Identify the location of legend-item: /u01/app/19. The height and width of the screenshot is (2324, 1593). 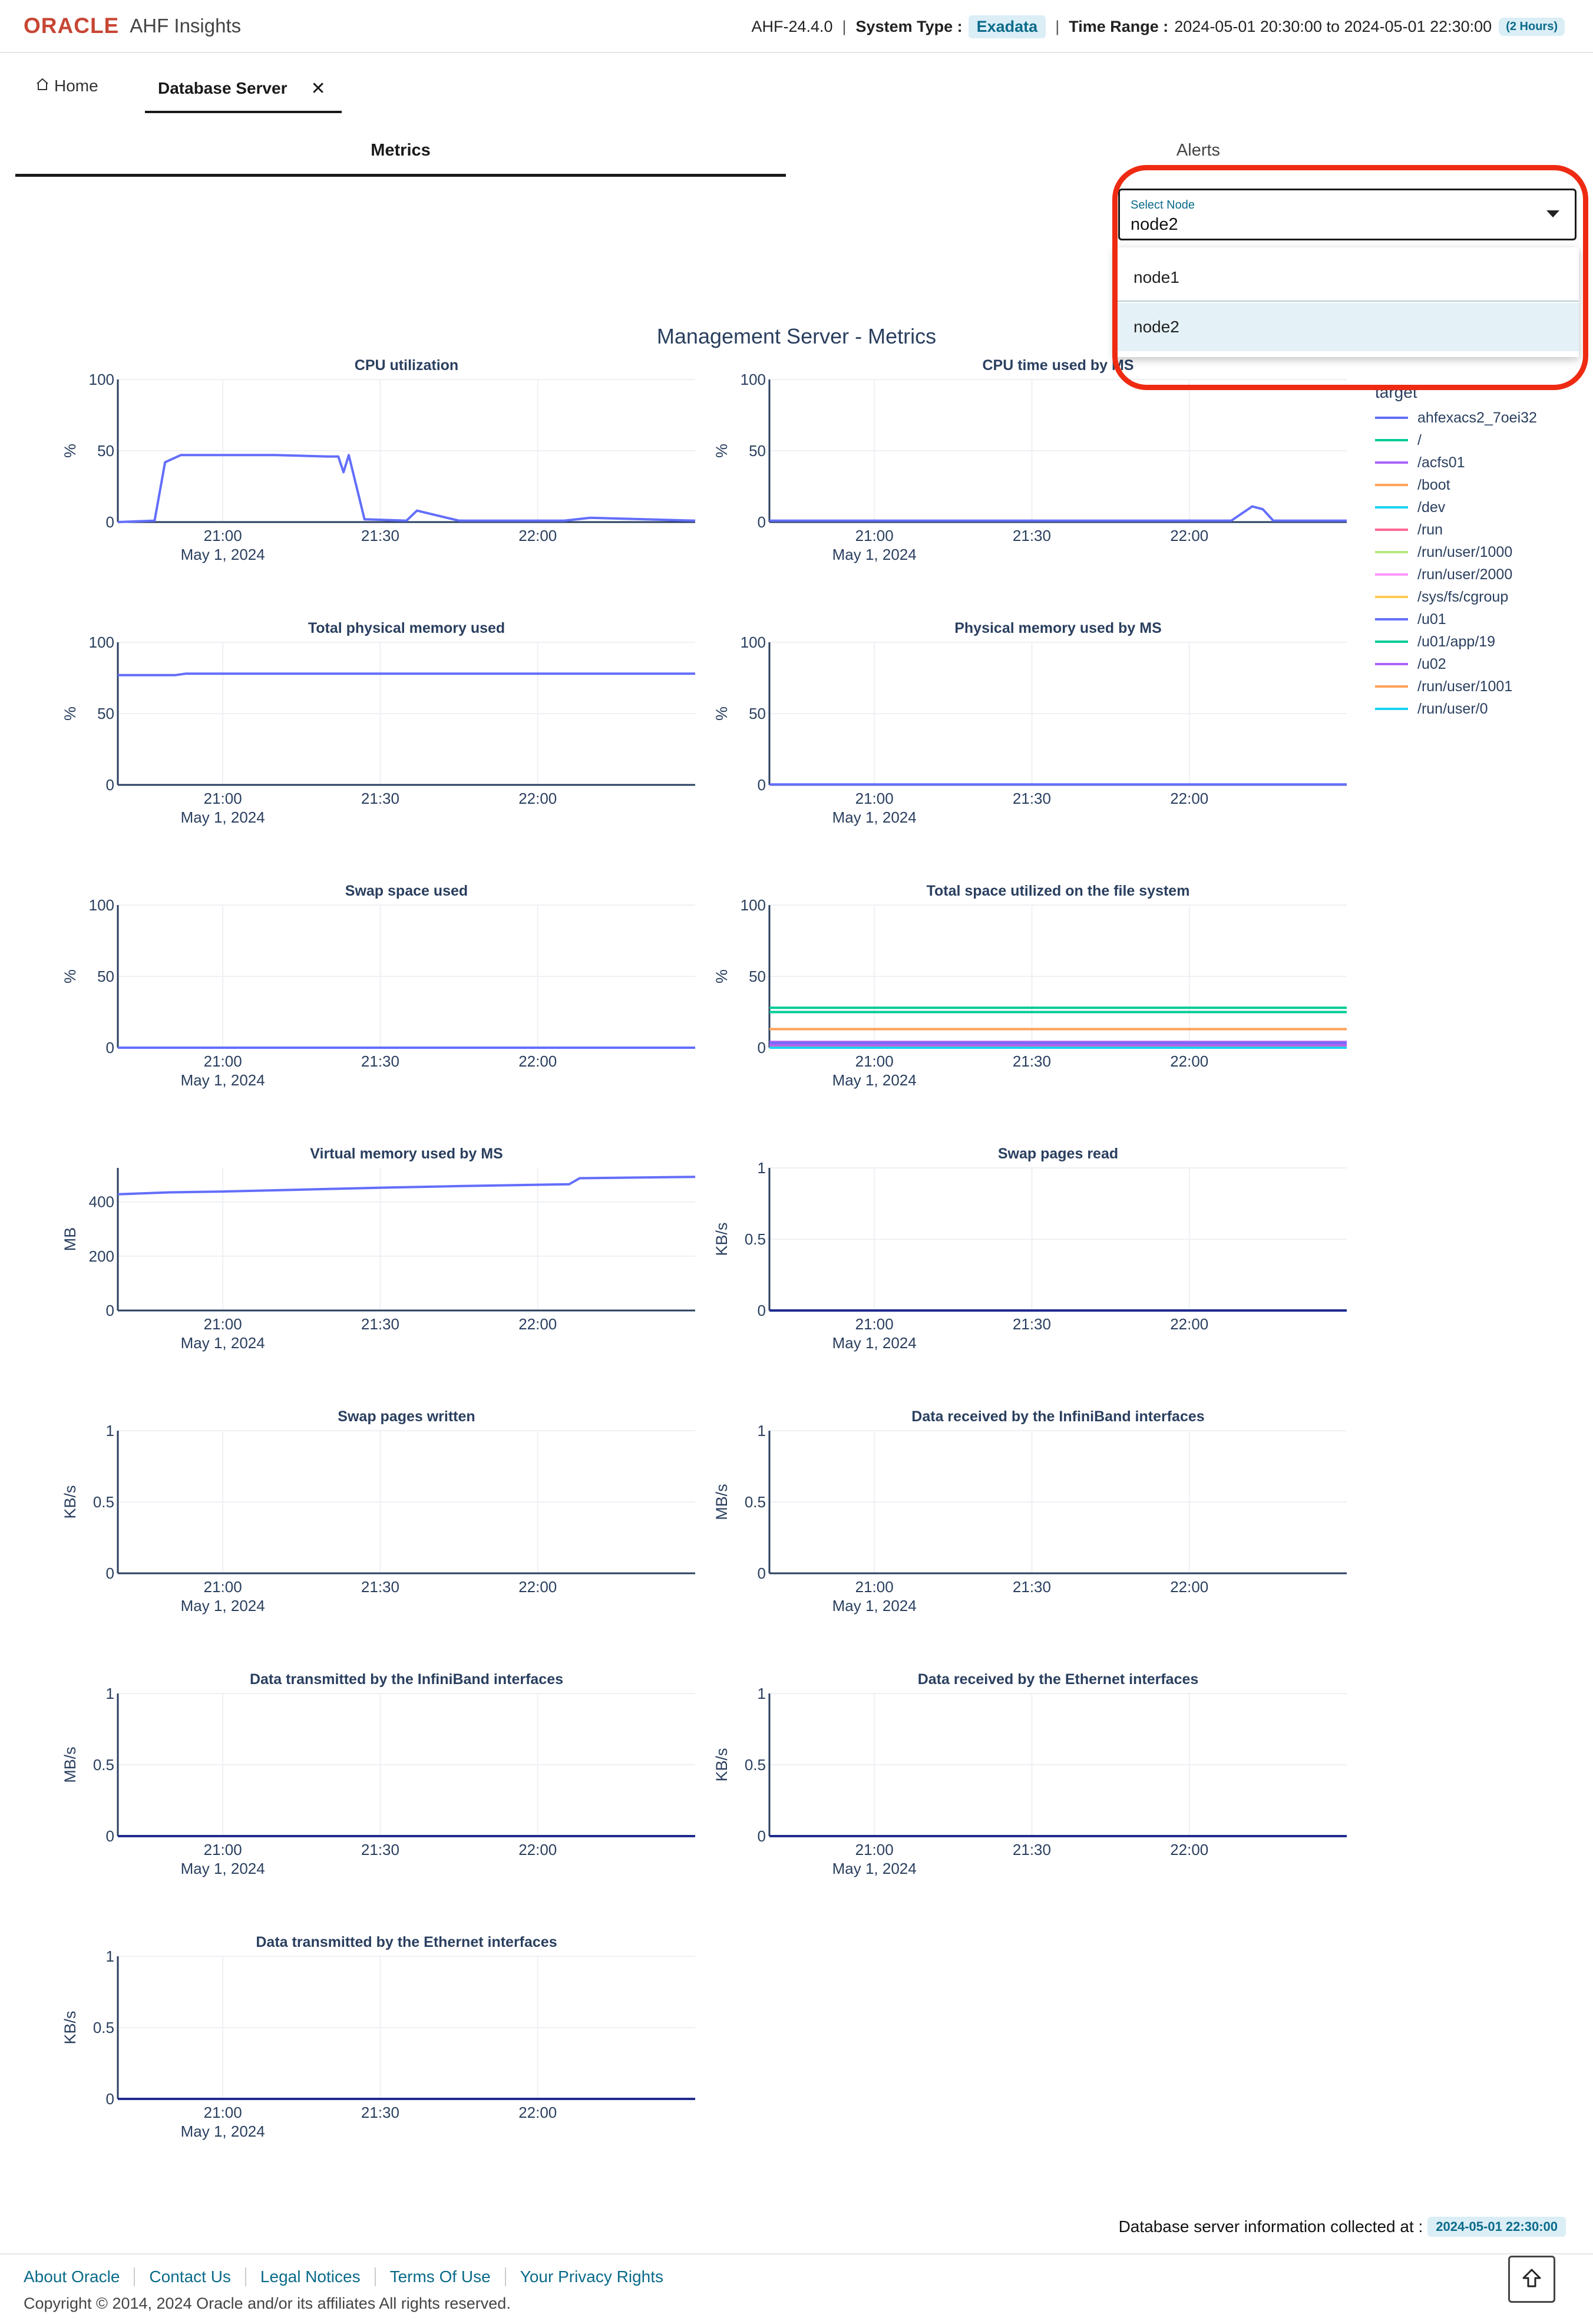
(1456, 641).